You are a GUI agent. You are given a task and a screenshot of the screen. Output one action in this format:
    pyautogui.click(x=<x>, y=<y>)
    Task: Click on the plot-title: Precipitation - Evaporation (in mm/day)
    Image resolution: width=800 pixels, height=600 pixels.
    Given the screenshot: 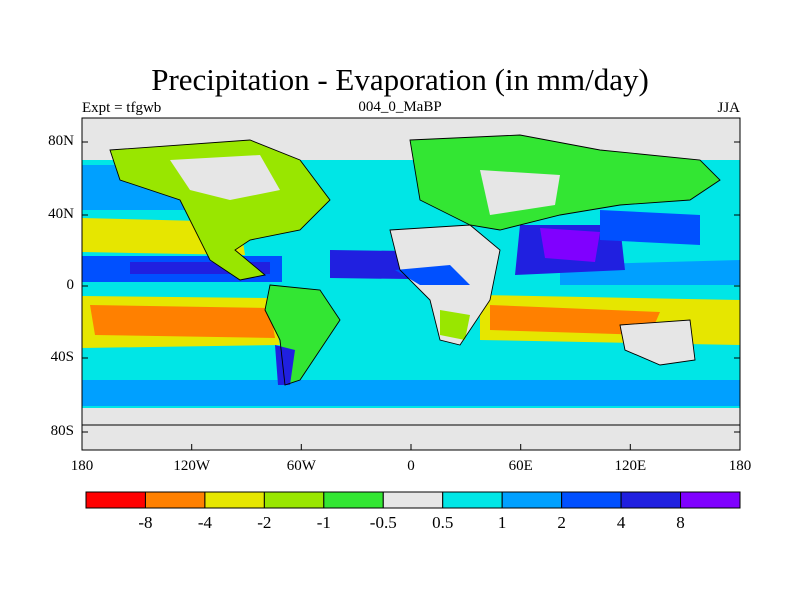 What is the action you would take?
    pyautogui.click(x=400, y=79)
    